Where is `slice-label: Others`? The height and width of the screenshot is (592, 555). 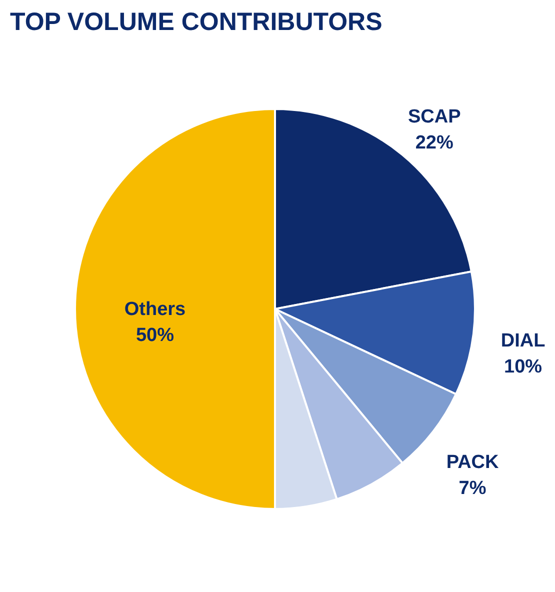
slice-label: Others is located at coordinates (155, 309).